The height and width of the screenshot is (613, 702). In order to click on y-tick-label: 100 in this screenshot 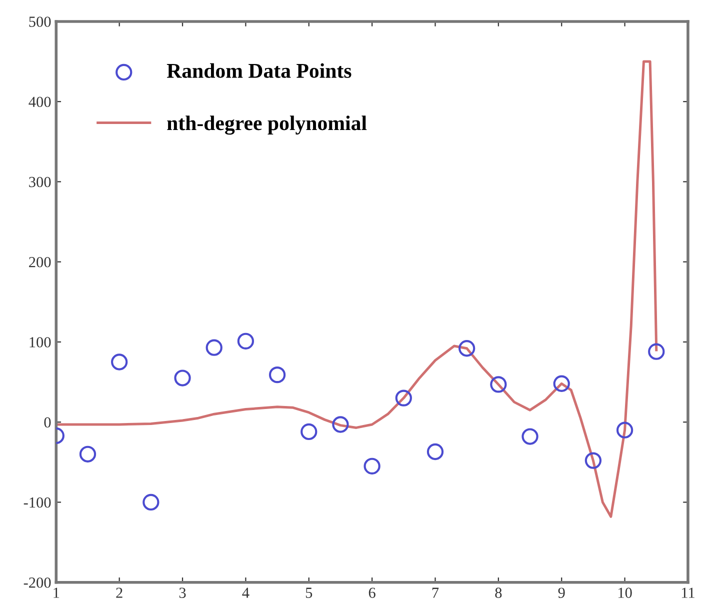, I will do `click(40, 342)`.